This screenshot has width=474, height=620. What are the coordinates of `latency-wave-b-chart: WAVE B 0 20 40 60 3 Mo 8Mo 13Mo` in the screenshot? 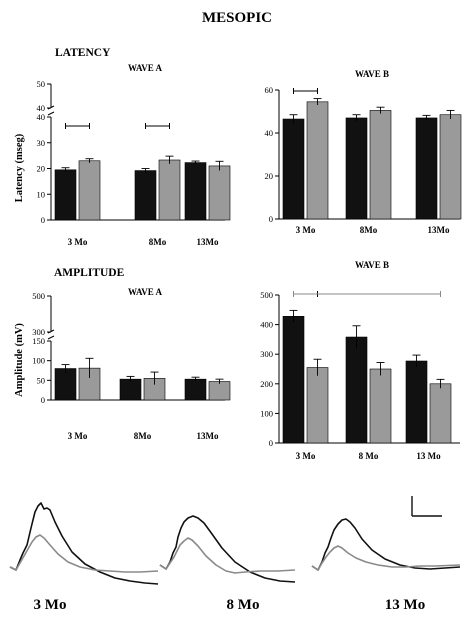 It's located at (363, 152).